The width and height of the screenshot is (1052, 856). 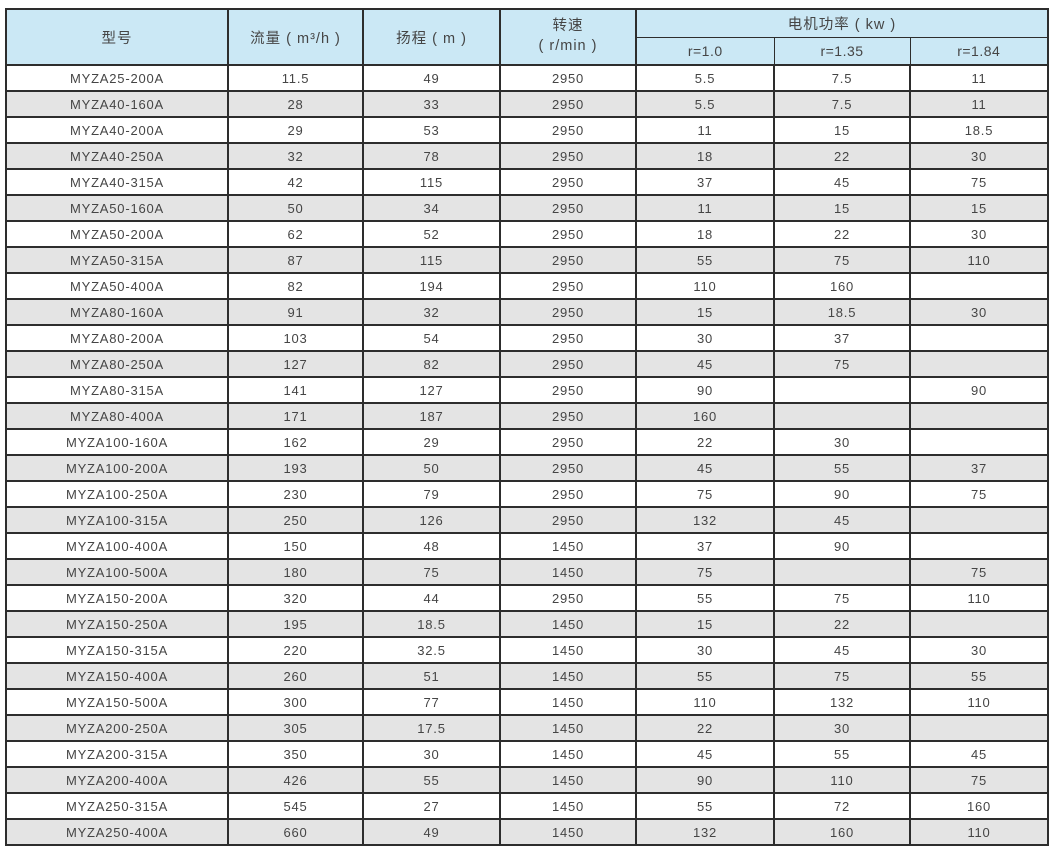 What do you see at coordinates (527, 780) in the screenshot?
I see `table-row: MYZA200-400A 426 55 1450 90 110 75` at bounding box center [527, 780].